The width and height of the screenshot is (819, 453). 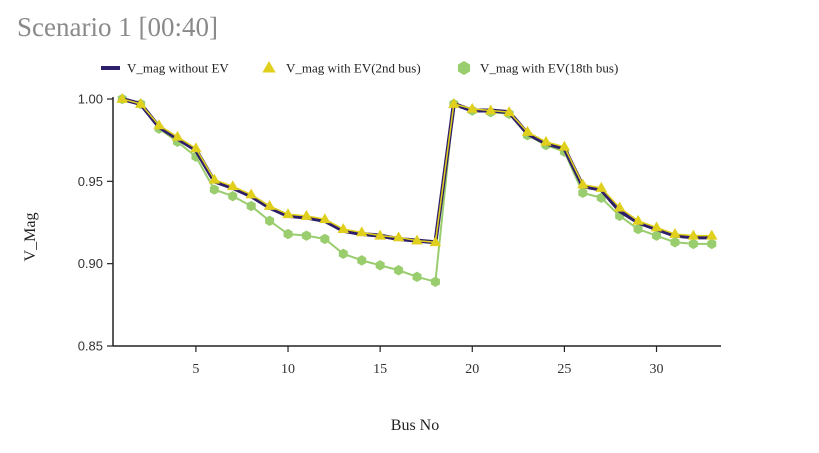 What do you see at coordinates (30, 237) in the screenshot?
I see `y-axis-label: V_Mag` at bounding box center [30, 237].